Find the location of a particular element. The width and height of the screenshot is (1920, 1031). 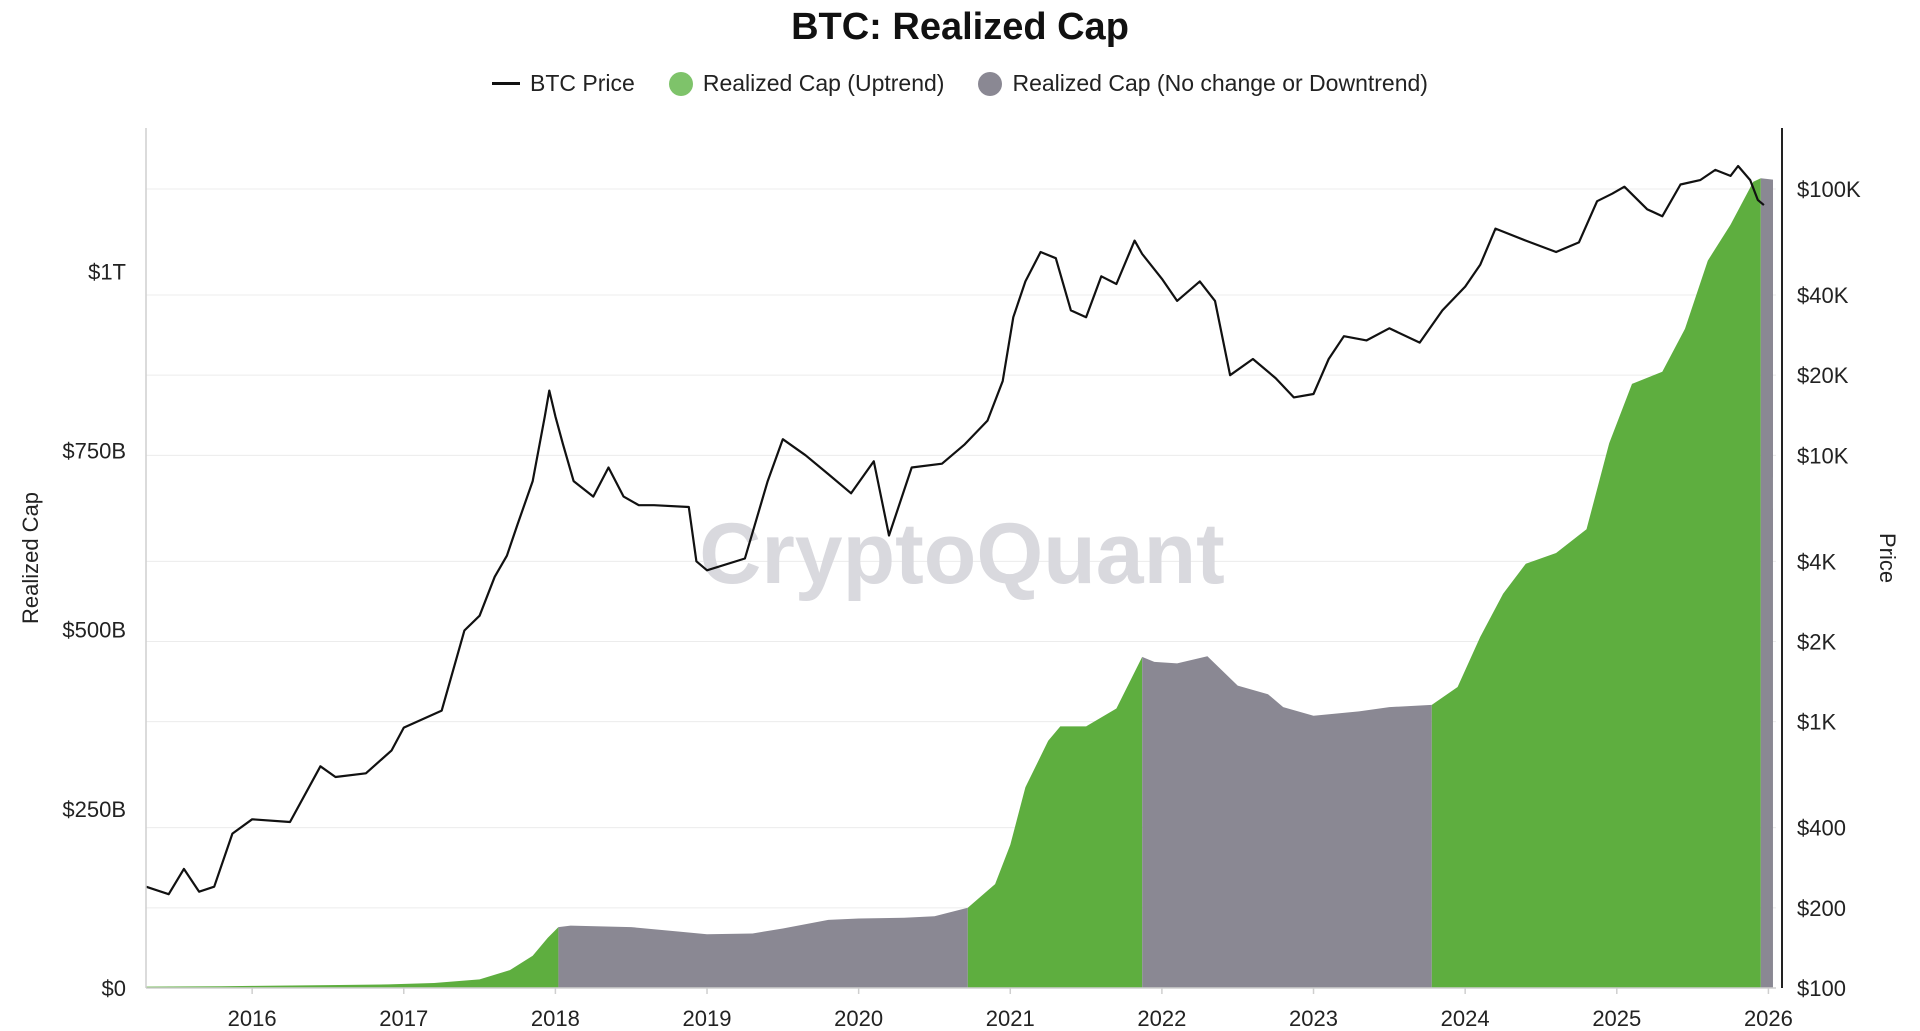

legend-label-uptrend: Realized Cap (Uptrend) is located at coordinates (823, 83).